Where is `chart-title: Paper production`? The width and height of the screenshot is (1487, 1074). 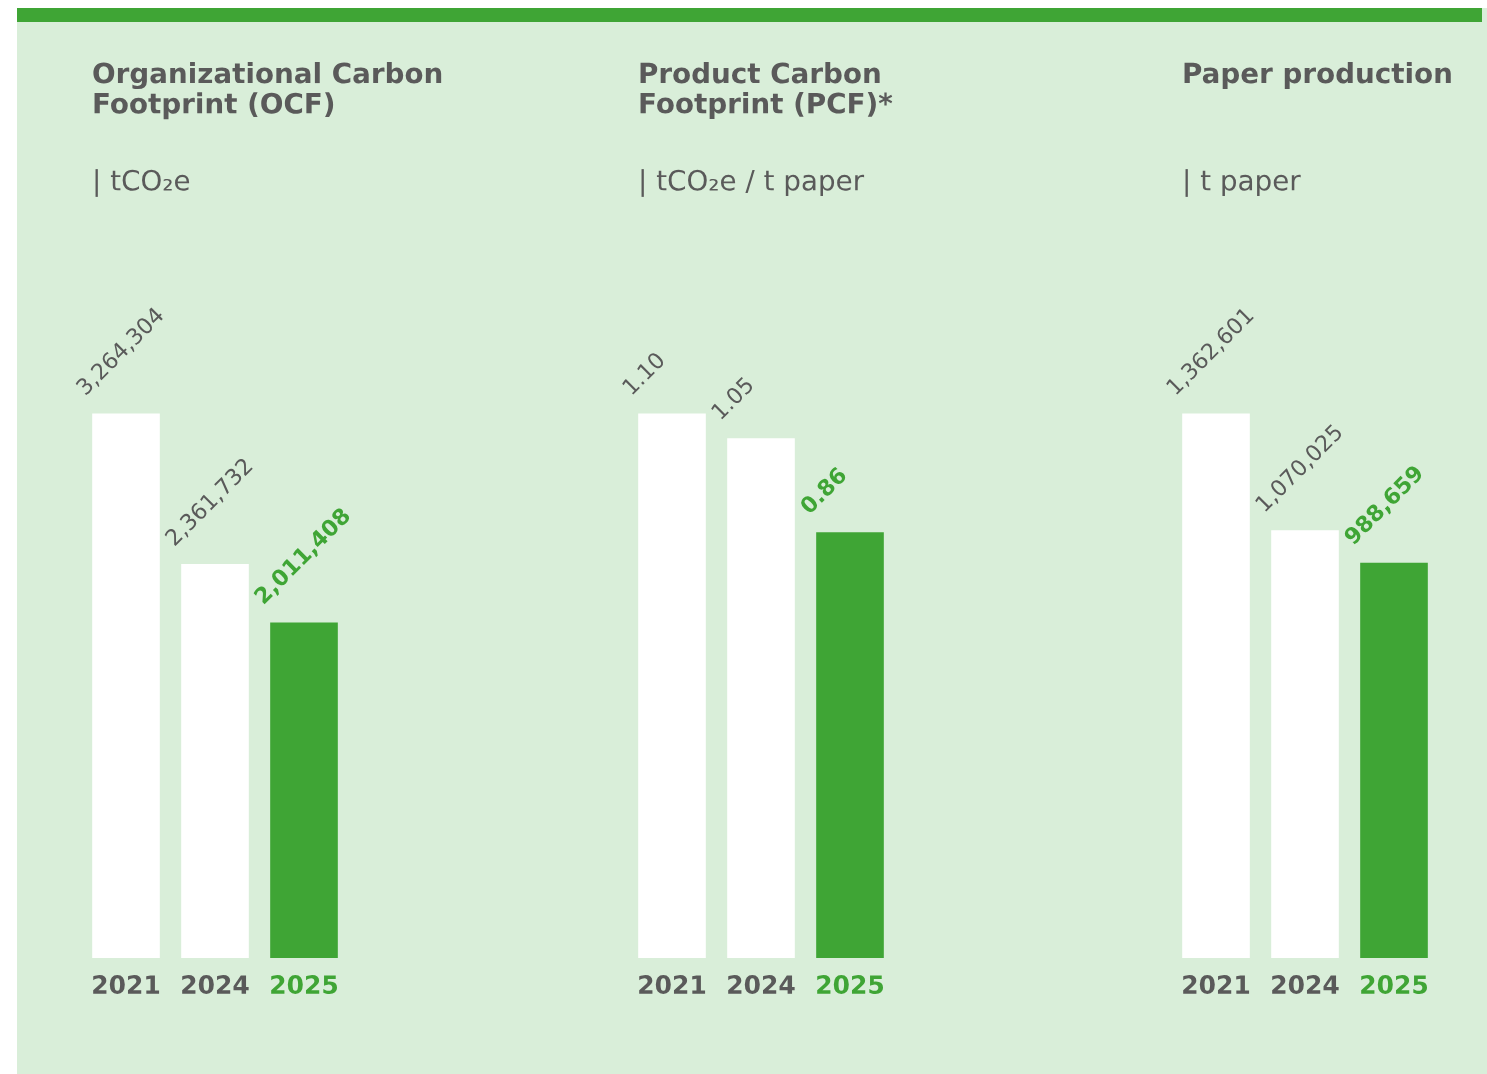
chart-title: Paper production is located at coordinates (1317, 75).